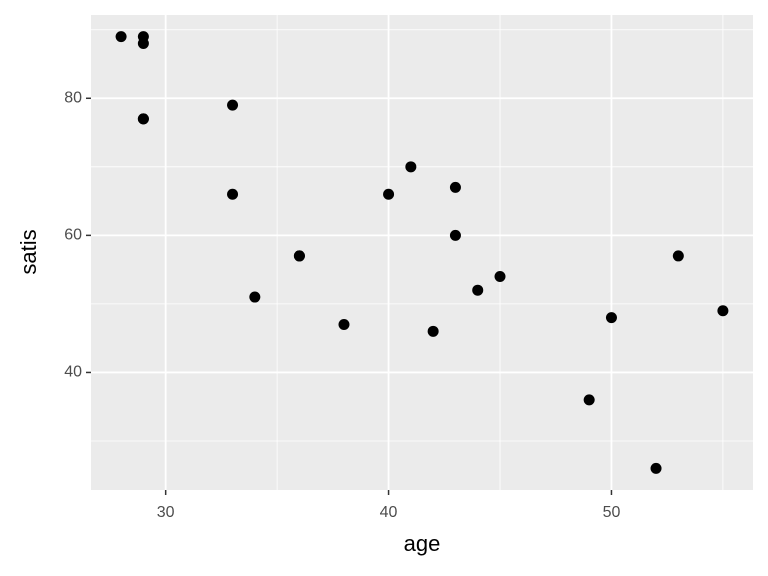  What do you see at coordinates (73, 372) in the screenshot?
I see `y-tick-label: 40` at bounding box center [73, 372].